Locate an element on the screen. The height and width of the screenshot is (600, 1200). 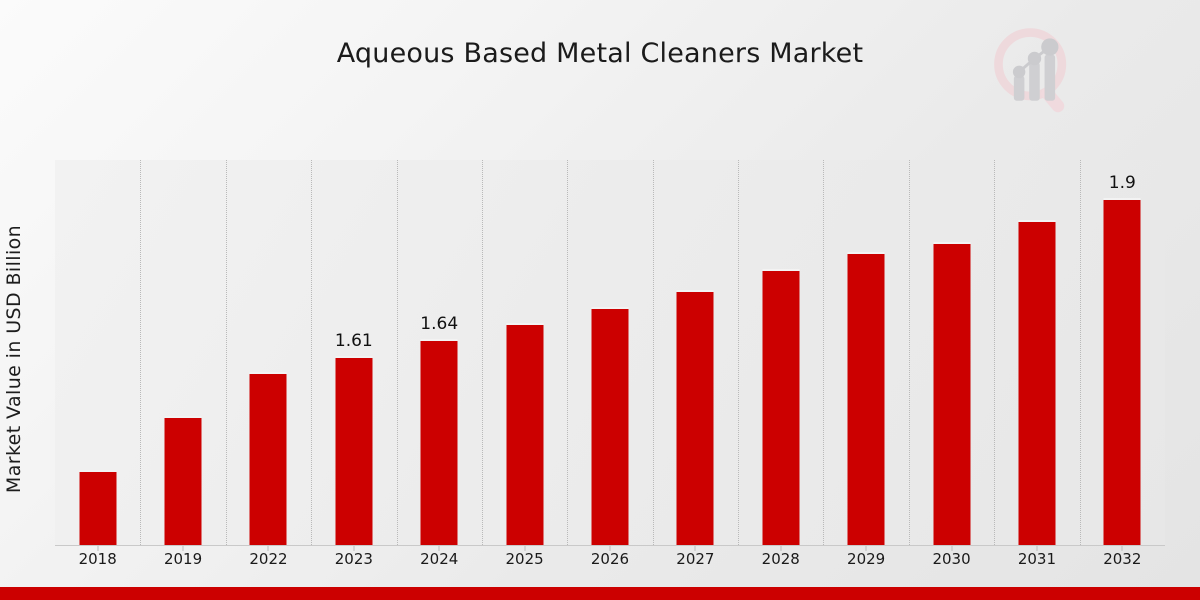
x-axis-tick-label-2019: 2019 is located at coordinates (183, 559).